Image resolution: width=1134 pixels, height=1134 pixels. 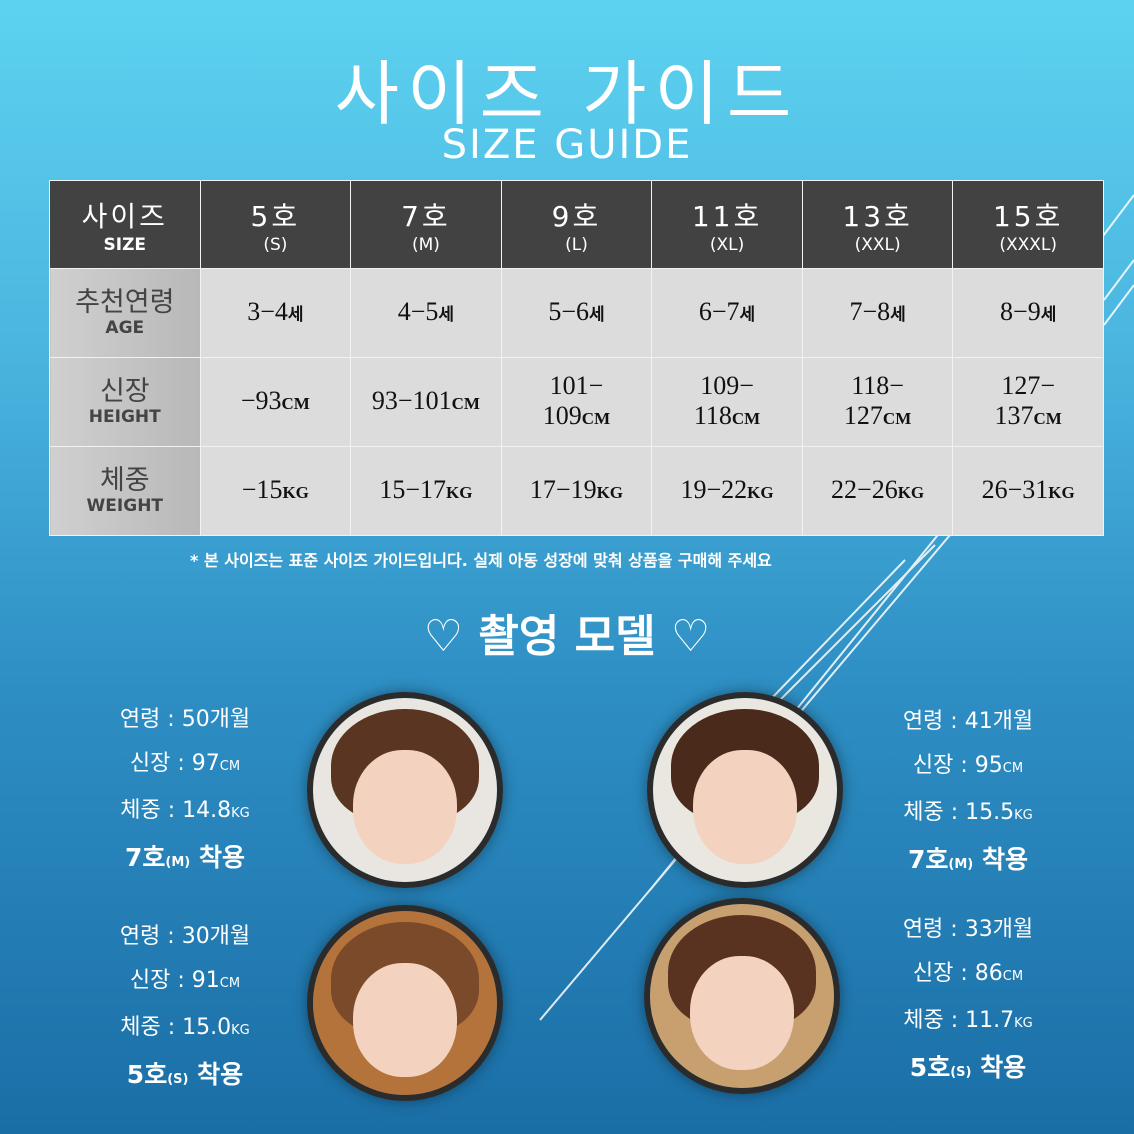 What do you see at coordinates (1028, 224) in the screenshot?
I see `size-header: 15호 (XXXL)` at bounding box center [1028, 224].